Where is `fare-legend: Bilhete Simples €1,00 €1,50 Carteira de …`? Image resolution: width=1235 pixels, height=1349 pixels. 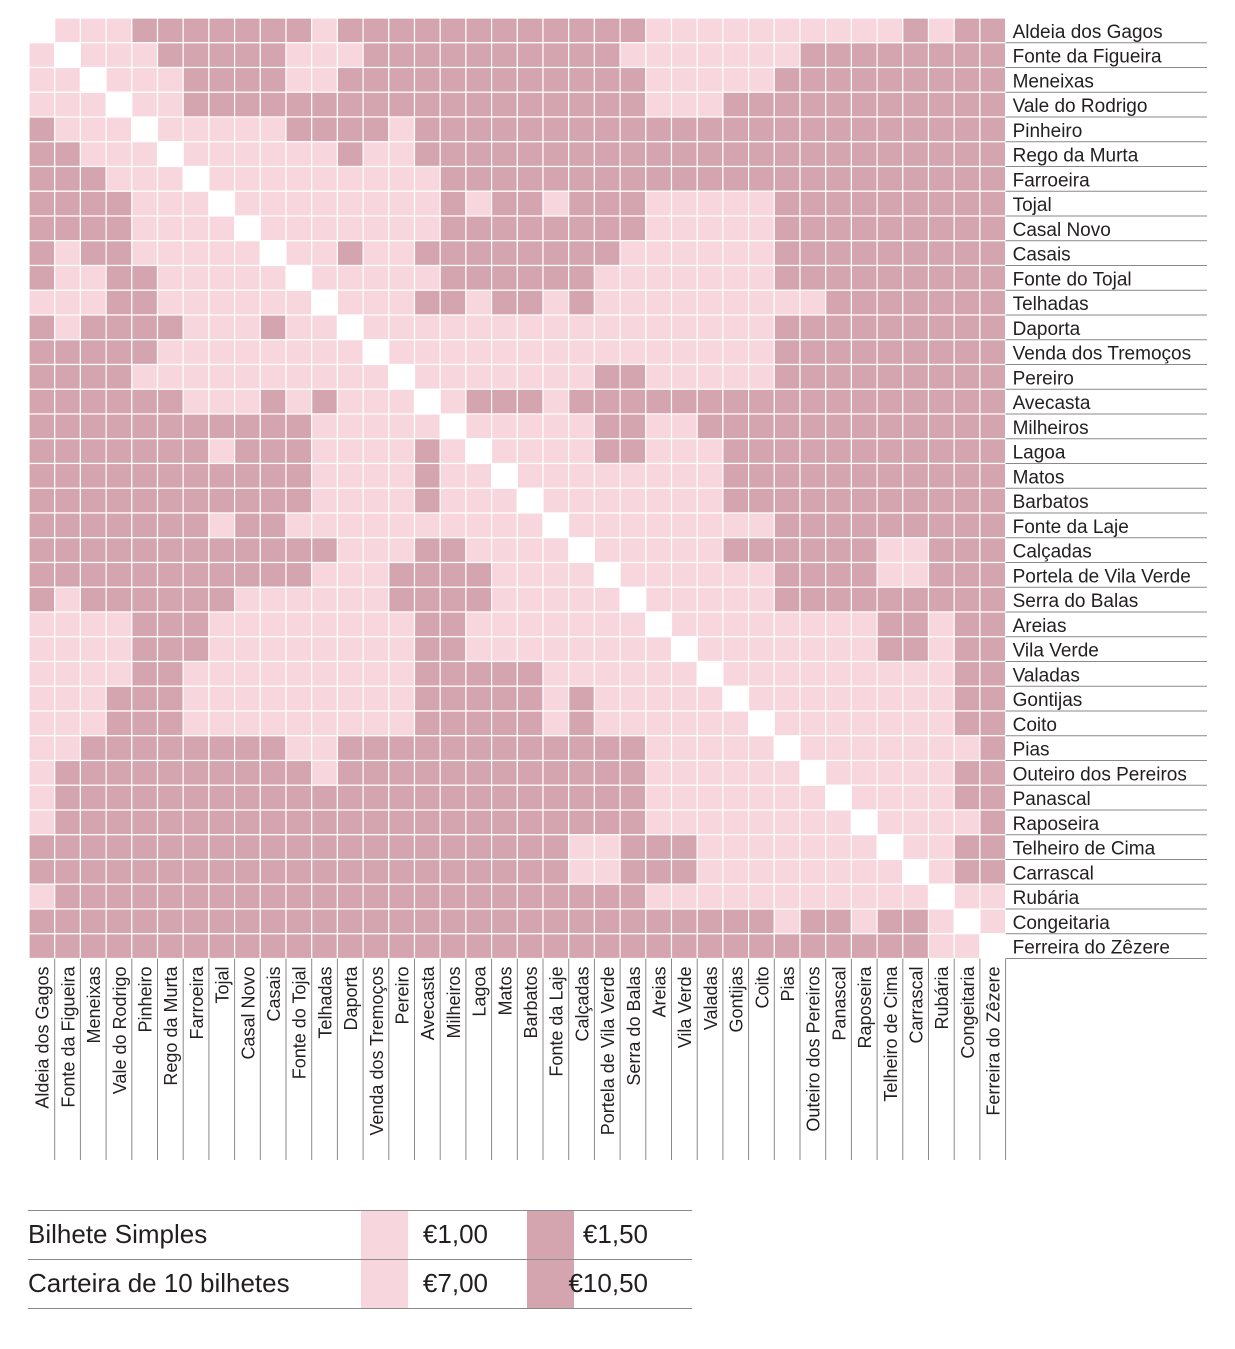
fare-legend: Bilhete Simples €1,00 €1,50 Carteira de … is located at coordinates (360, 1259).